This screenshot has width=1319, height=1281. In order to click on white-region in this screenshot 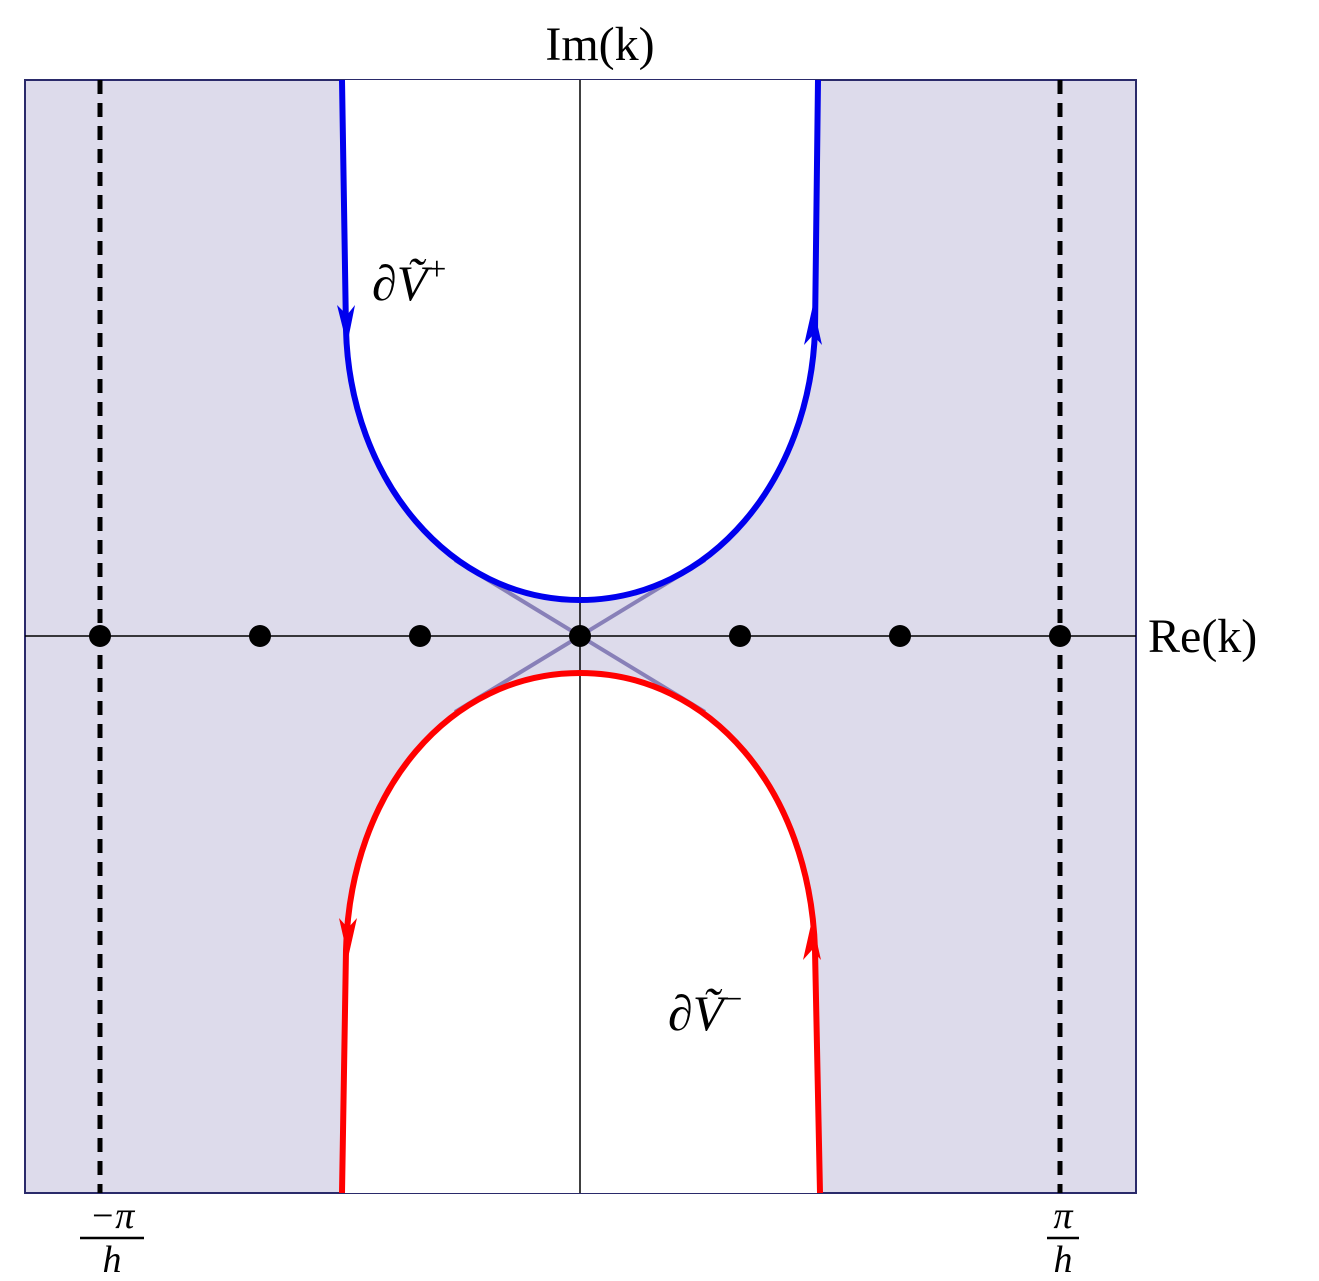, I will do `click(581, 933)`.